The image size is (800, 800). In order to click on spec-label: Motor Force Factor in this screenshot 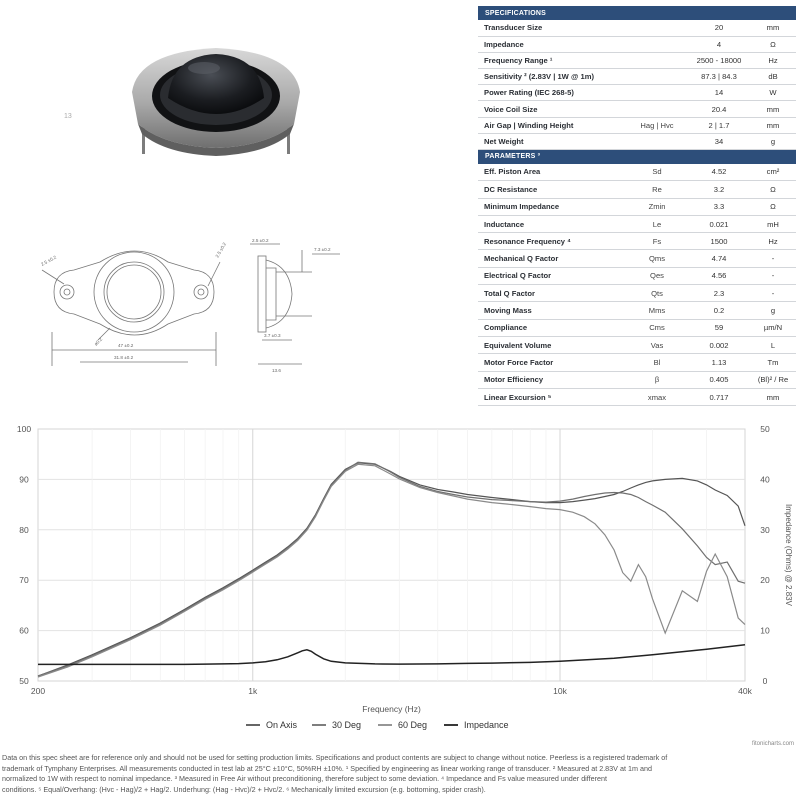, I will do `click(552, 362)`.